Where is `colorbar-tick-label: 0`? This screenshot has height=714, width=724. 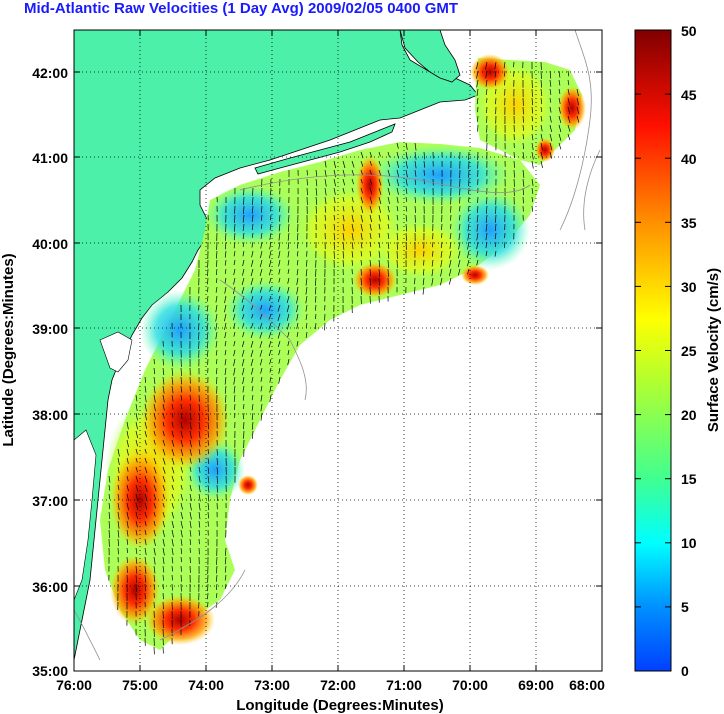
colorbar-tick-label: 0 is located at coordinates (685, 671).